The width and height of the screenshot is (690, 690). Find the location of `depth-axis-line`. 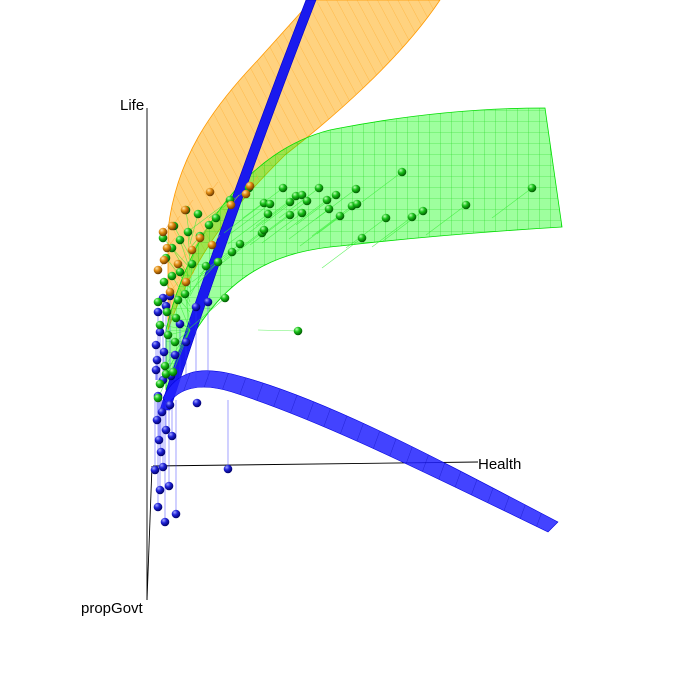

depth-axis-line is located at coordinates (149, 533).